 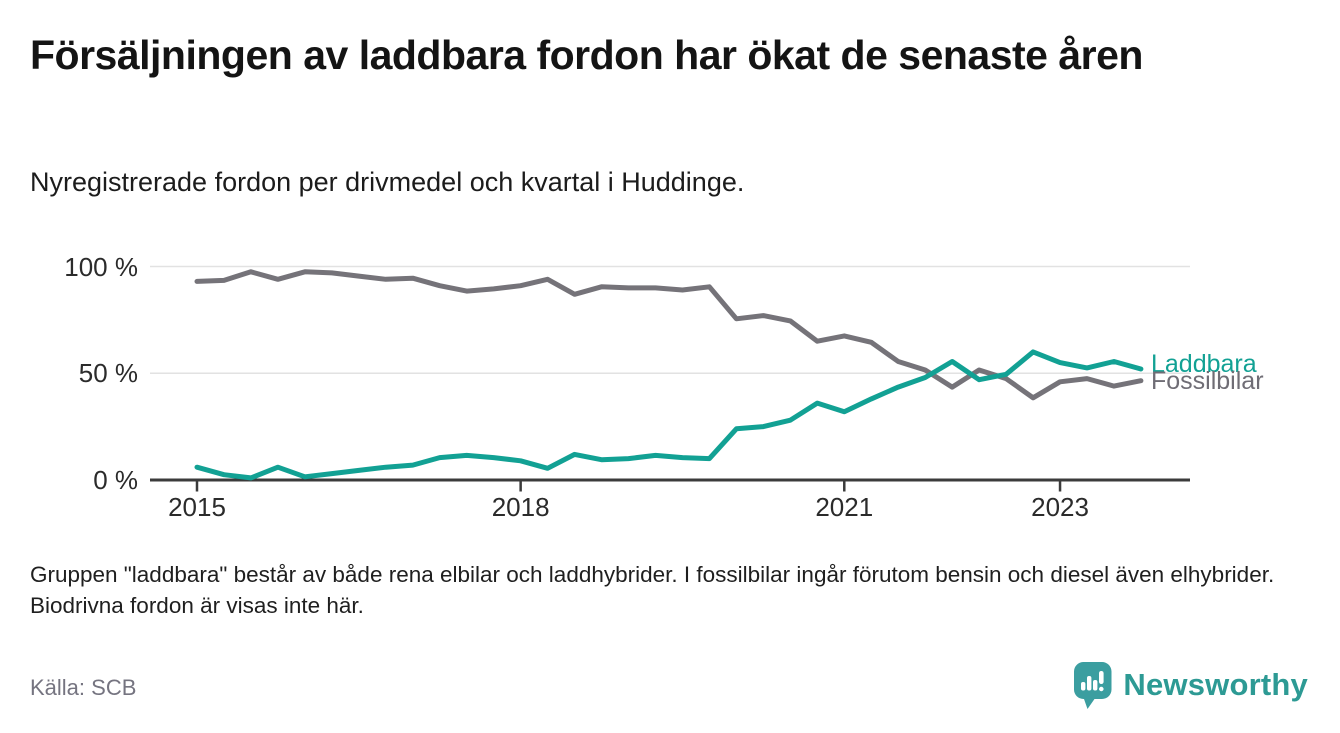 What do you see at coordinates (520, 507) in the screenshot?
I see `x-axis-tick-label: 2018` at bounding box center [520, 507].